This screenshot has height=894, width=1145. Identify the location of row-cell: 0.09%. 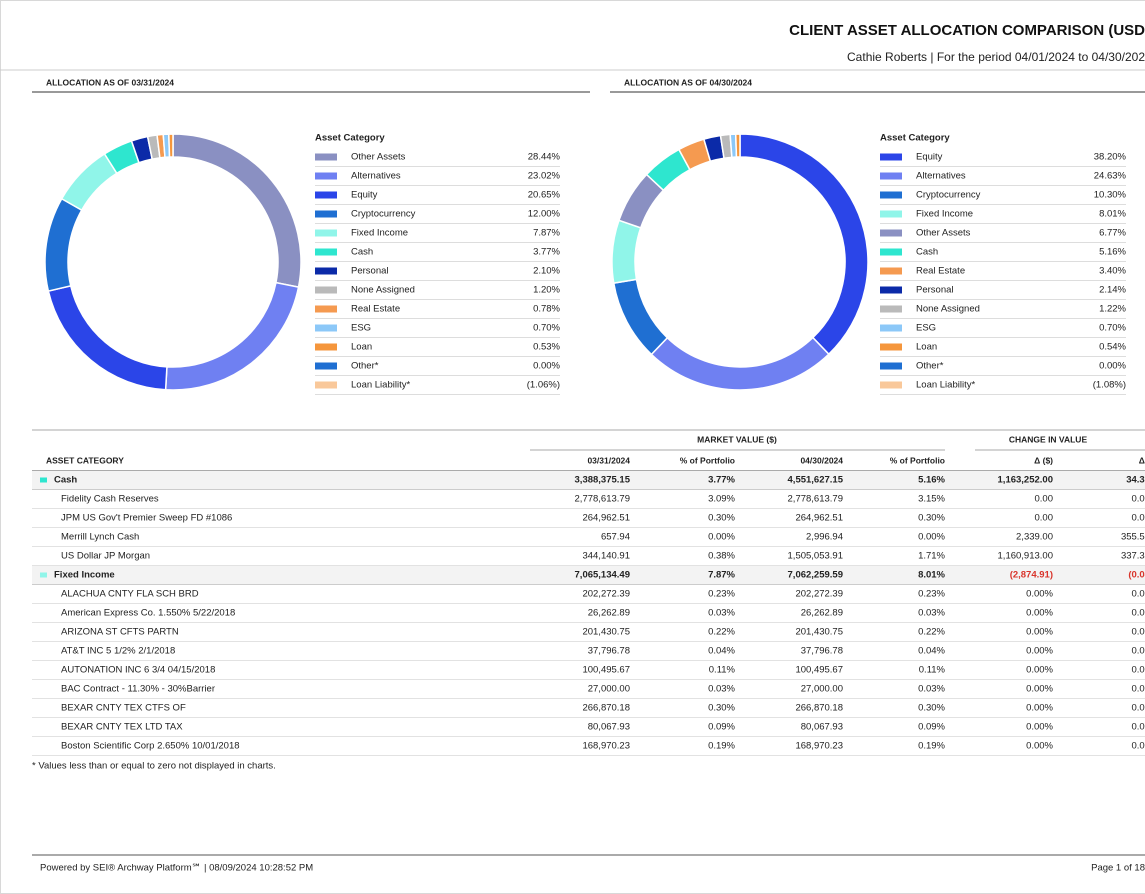
(721, 727).